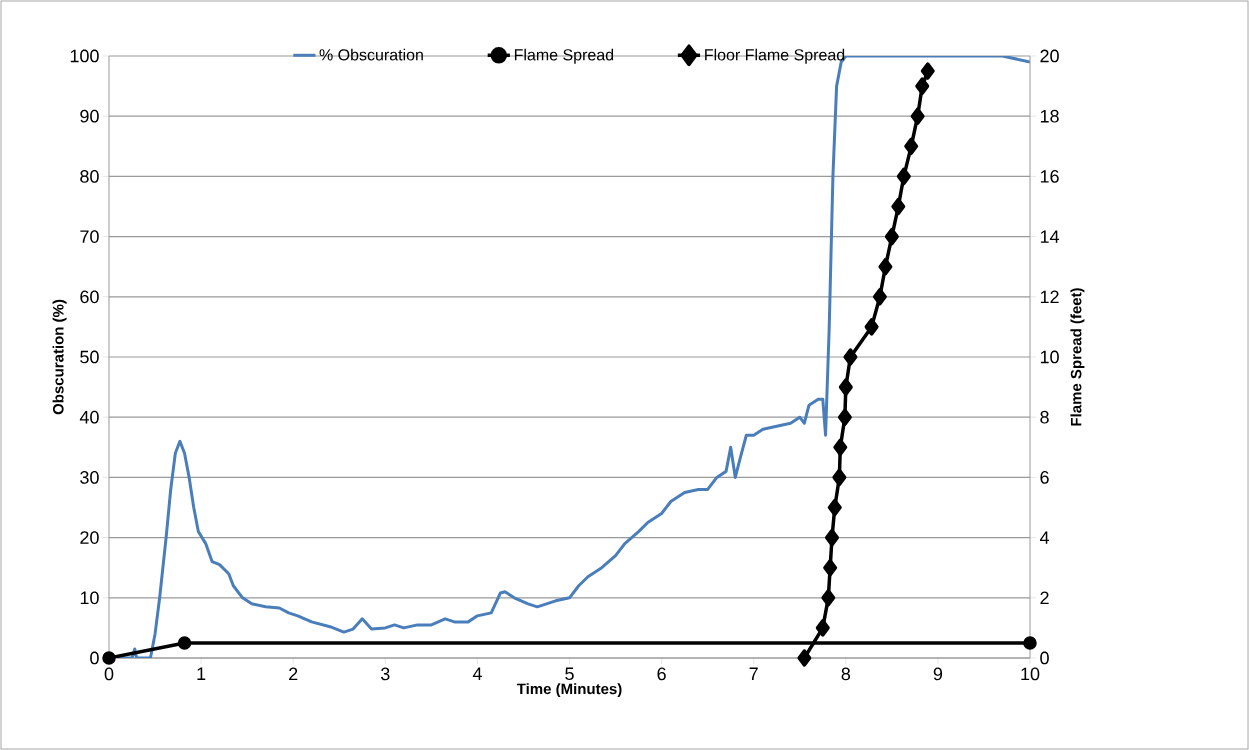  What do you see at coordinates (89, 236) in the screenshot?
I see `y-tick-label: 70` at bounding box center [89, 236].